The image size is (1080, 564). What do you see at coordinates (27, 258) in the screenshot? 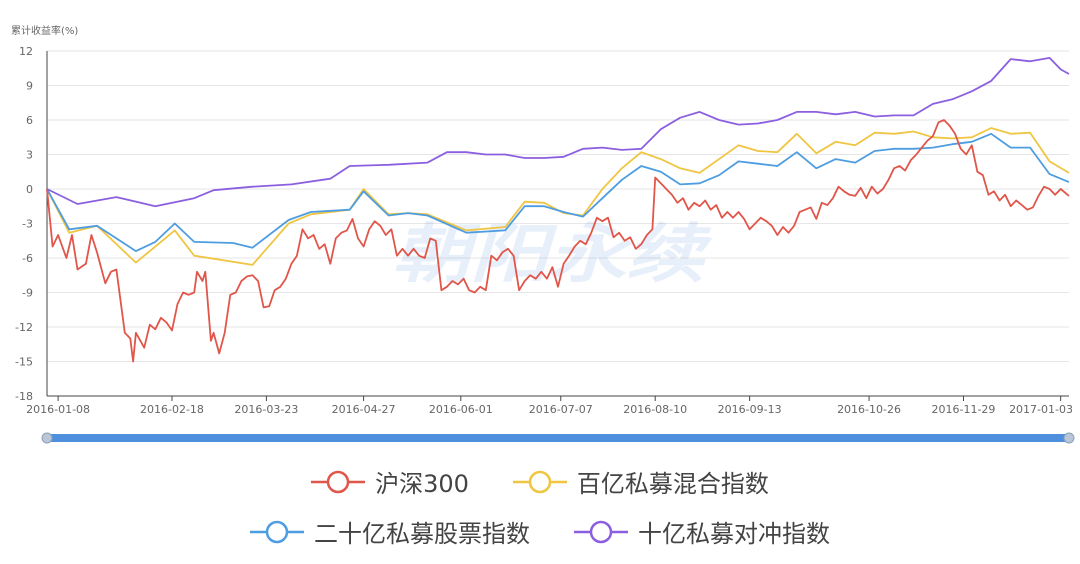
I see `y-tick-label: -6` at bounding box center [27, 258].